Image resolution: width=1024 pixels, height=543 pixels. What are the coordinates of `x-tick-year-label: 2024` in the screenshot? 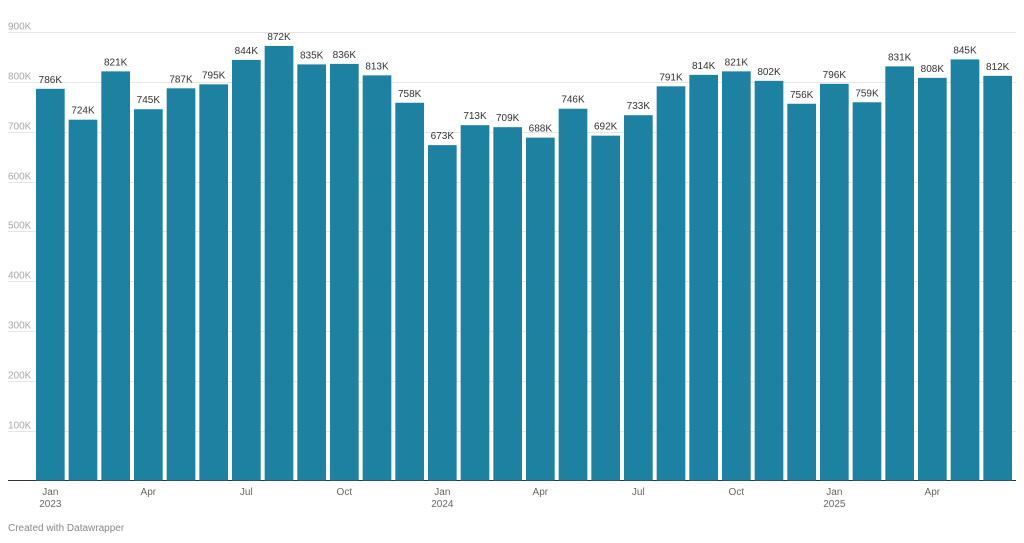 It's located at (442, 504).